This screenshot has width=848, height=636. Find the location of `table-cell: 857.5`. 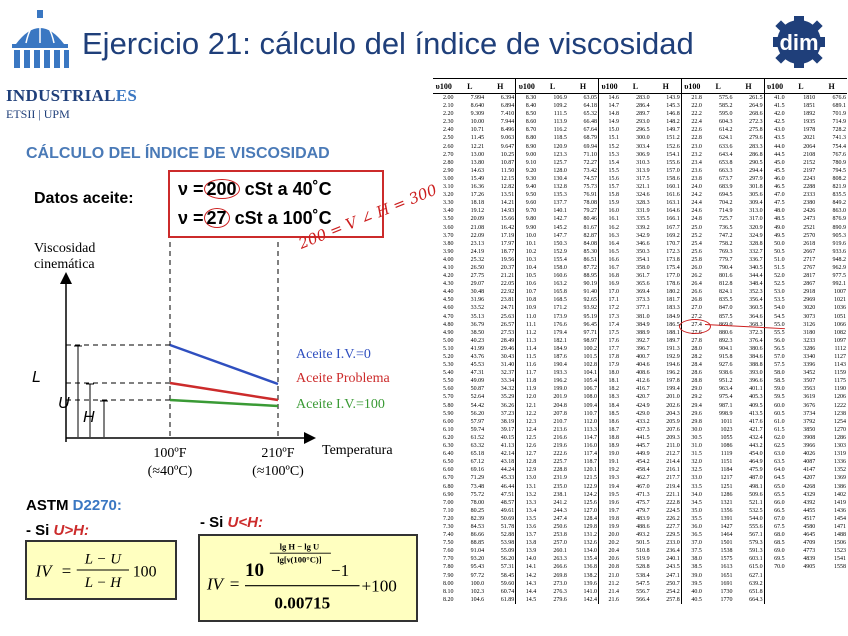

table-cell: 857.5 is located at coordinates (725, 316).